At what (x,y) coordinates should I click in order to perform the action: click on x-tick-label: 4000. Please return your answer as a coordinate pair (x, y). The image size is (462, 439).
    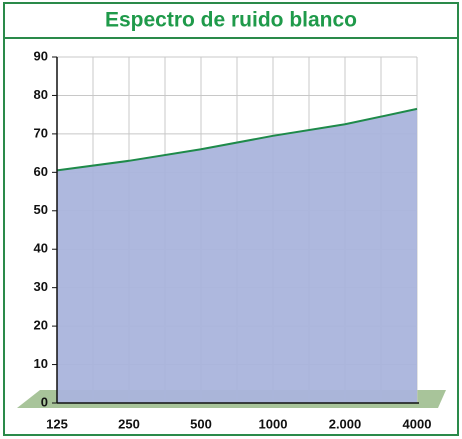
    Looking at the image, I should click on (417, 423).